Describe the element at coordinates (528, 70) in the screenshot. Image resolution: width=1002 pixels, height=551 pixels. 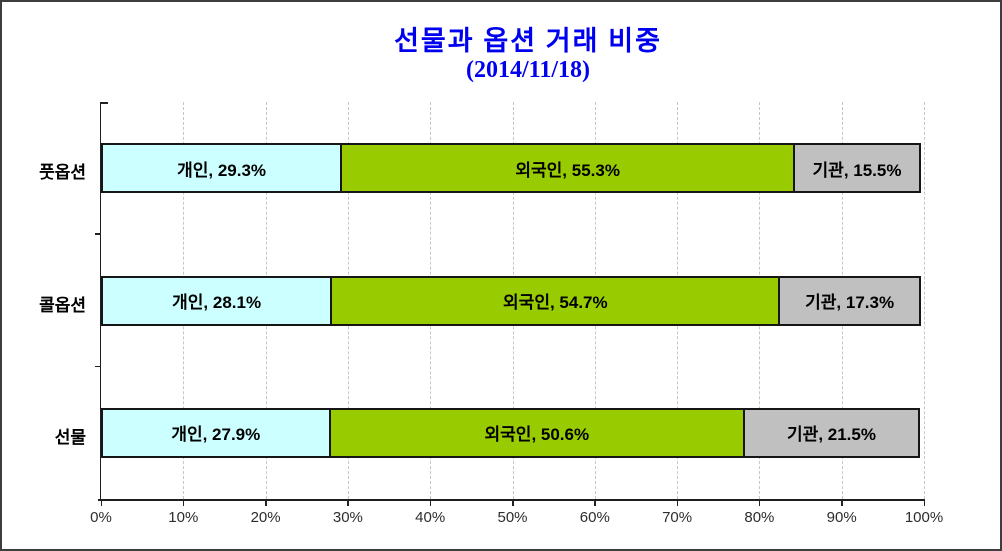
I see `chart-title-line2: (2014/11/18)` at that location.